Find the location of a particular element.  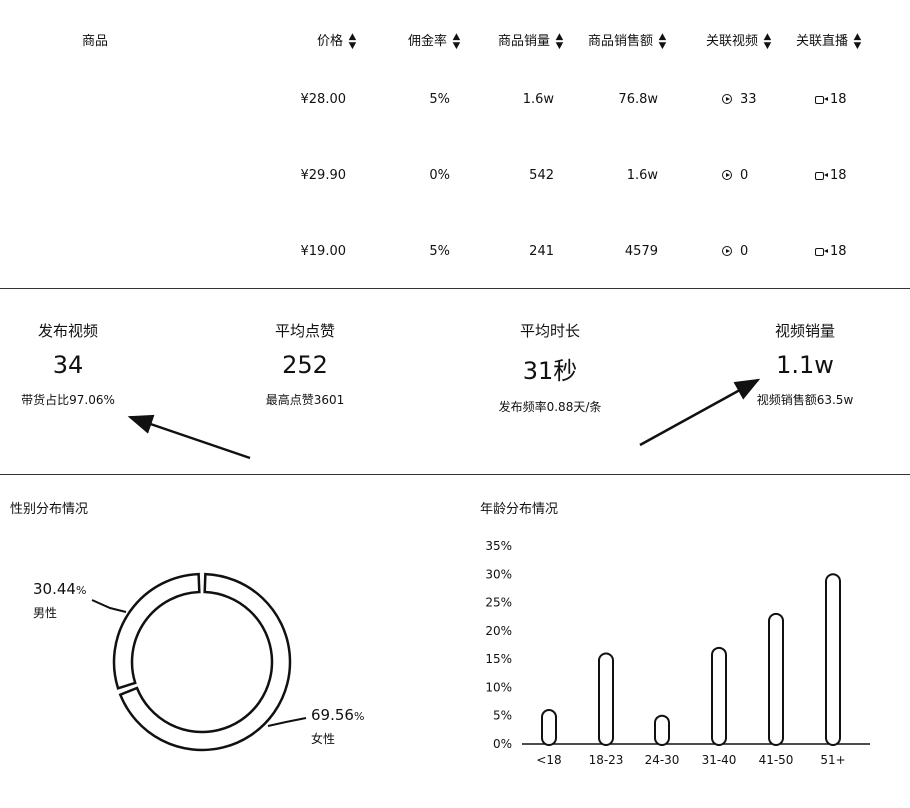

cell-revenue: 1.6w is located at coordinates (642, 175).